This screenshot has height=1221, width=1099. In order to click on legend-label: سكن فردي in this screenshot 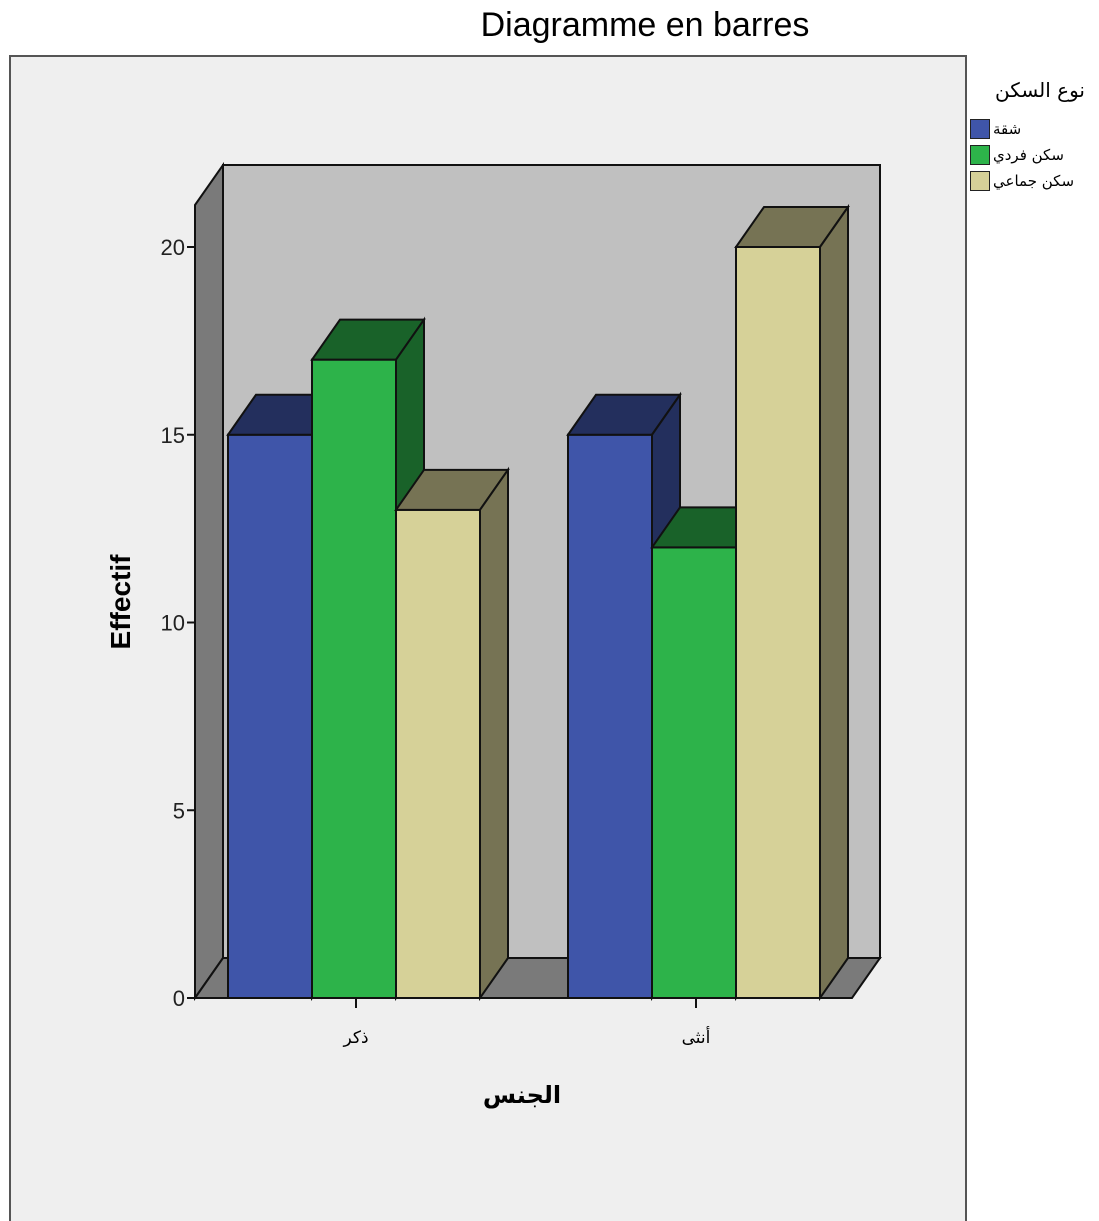, I will do `click(1028, 155)`.